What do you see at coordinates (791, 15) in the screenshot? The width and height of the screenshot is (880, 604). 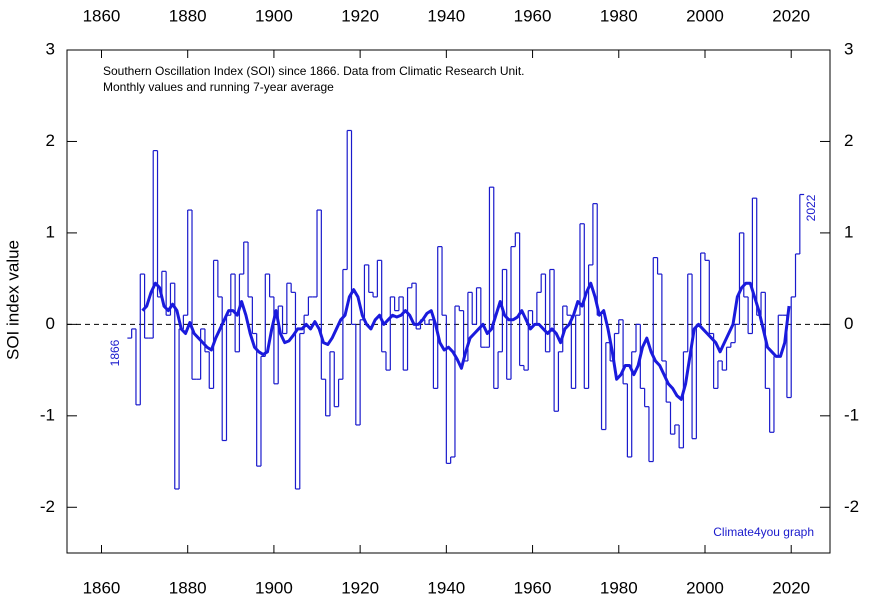 I see `x-tick-label-top: 2020` at bounding box center [791, 15].